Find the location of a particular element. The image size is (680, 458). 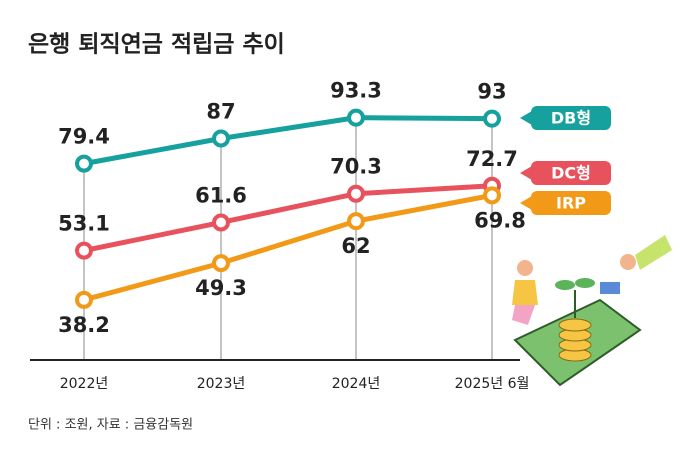

data-label: 79.4 is located at coordinates (84, 137).